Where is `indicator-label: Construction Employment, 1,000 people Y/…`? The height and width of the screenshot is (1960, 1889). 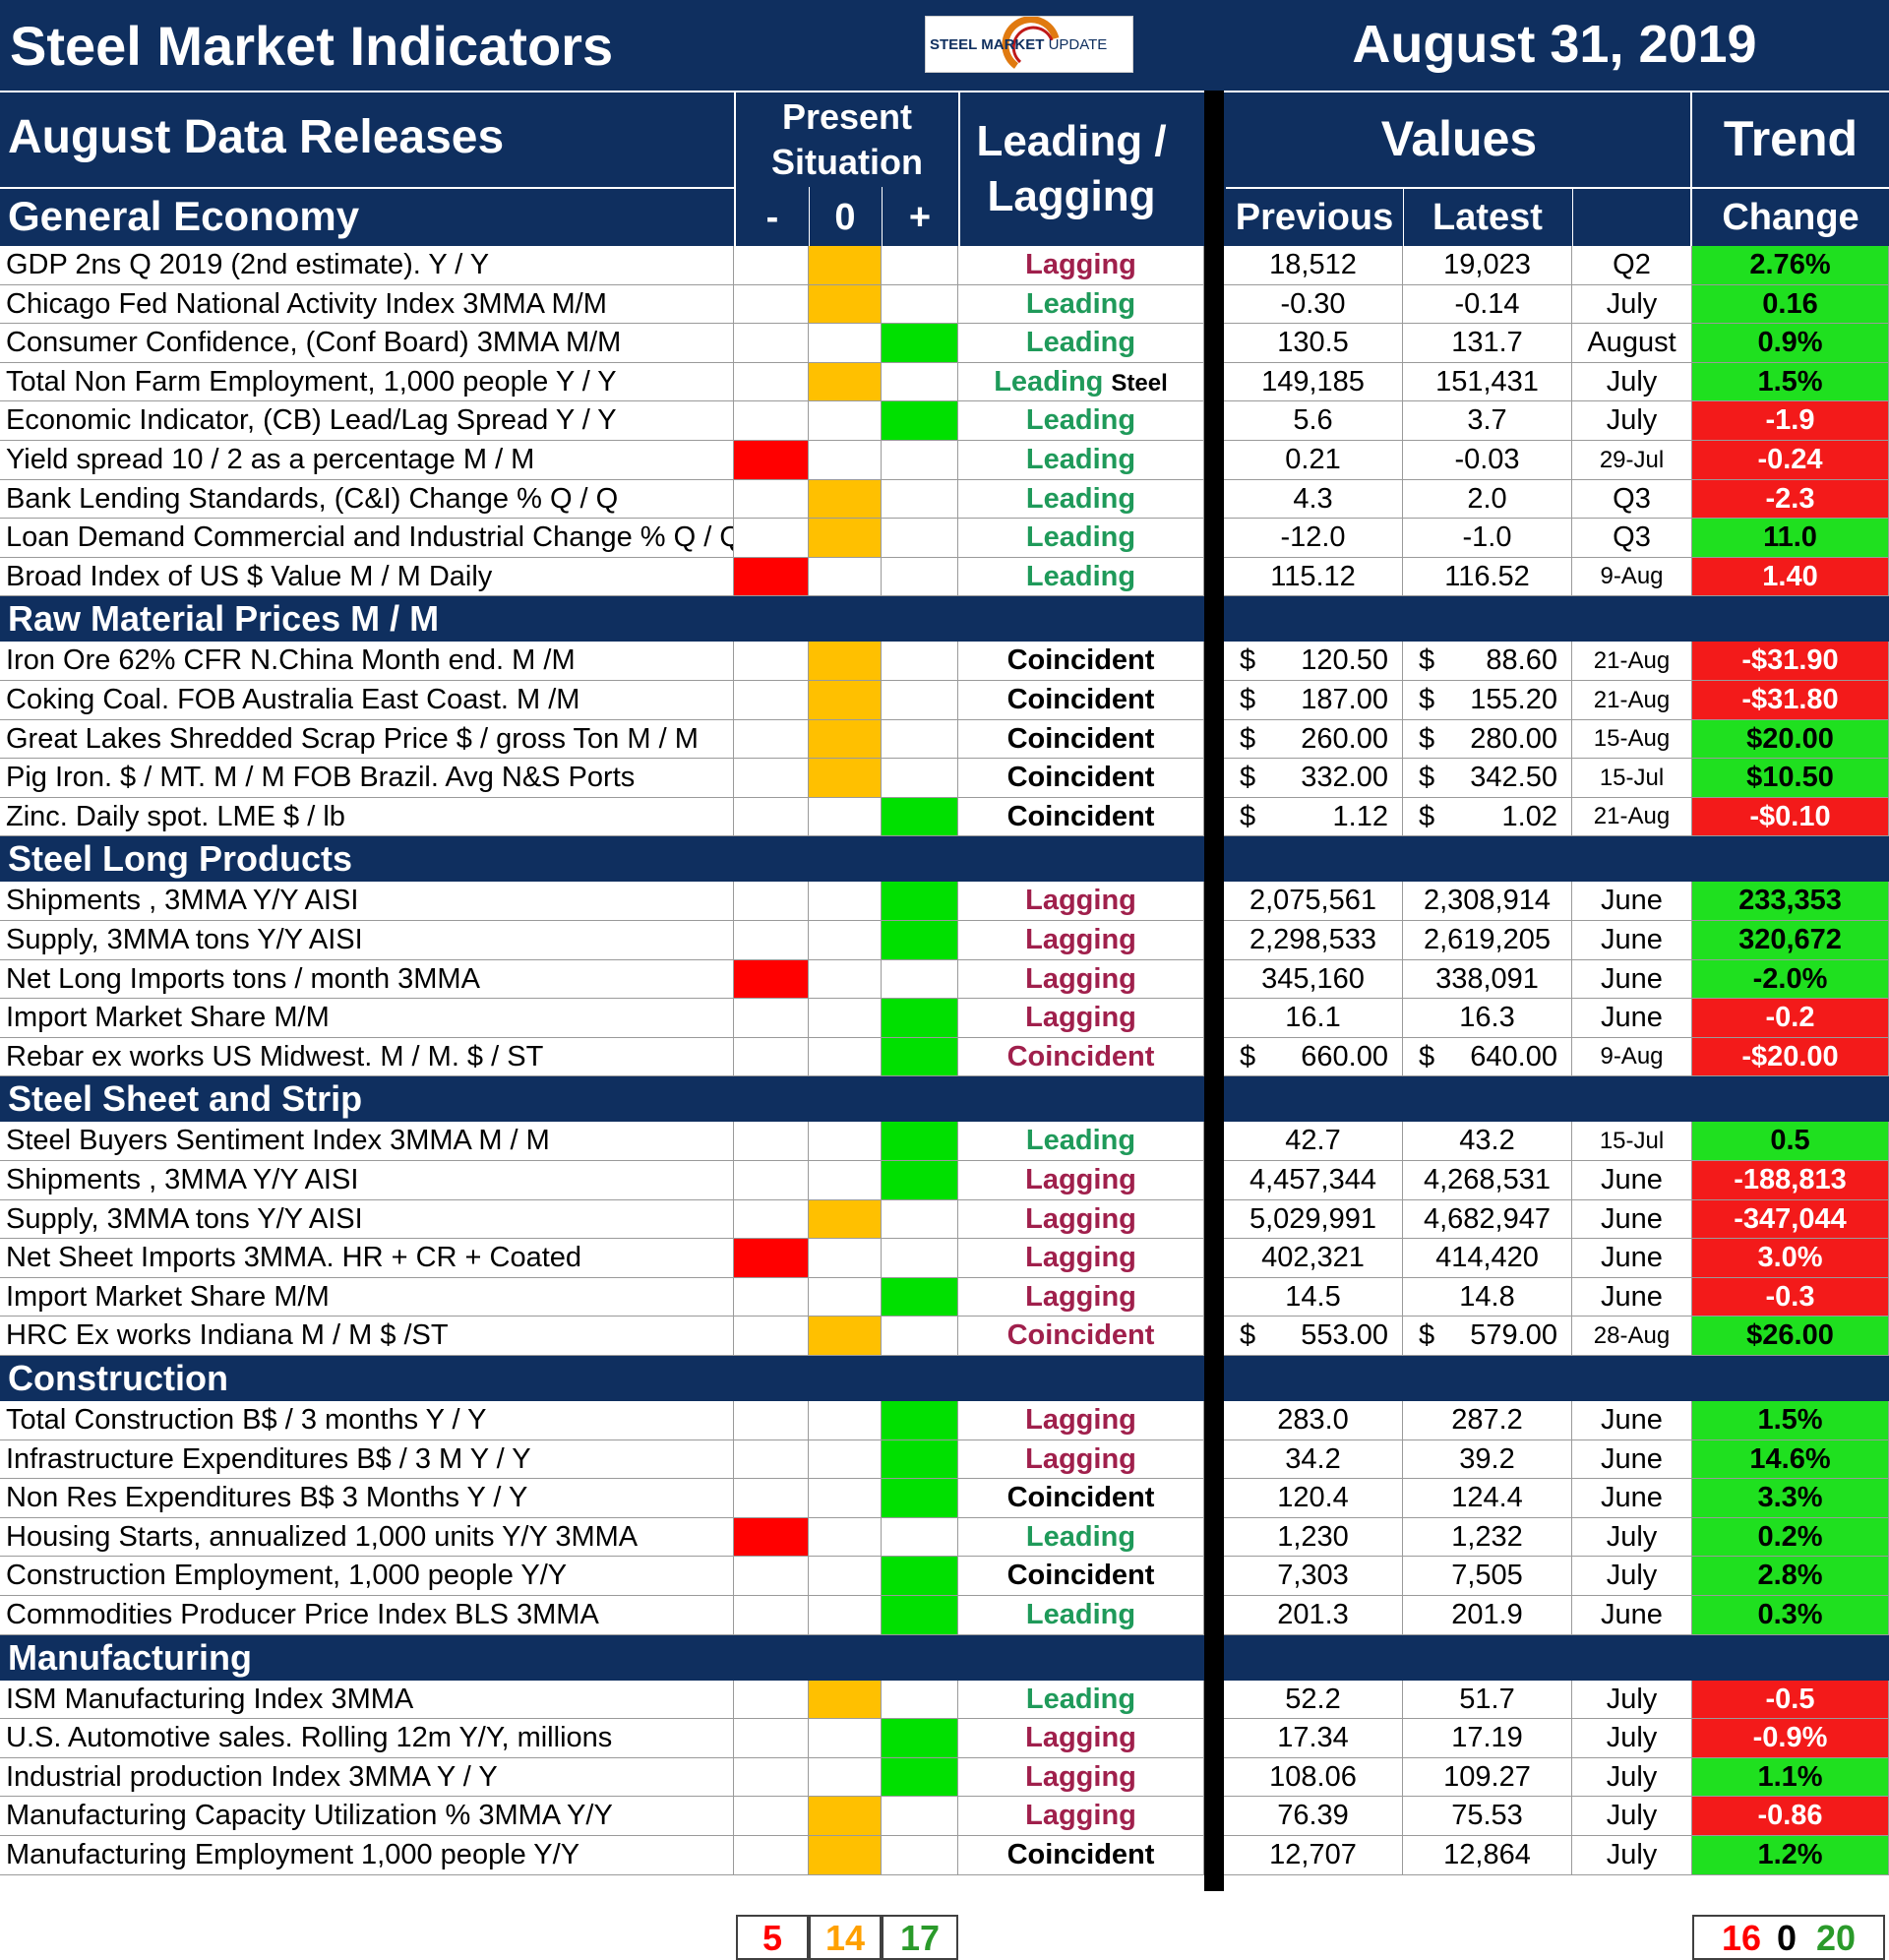
indicator-label: Construction Employment, 1,000 people Y/… is located at coordinates (367, 1576).